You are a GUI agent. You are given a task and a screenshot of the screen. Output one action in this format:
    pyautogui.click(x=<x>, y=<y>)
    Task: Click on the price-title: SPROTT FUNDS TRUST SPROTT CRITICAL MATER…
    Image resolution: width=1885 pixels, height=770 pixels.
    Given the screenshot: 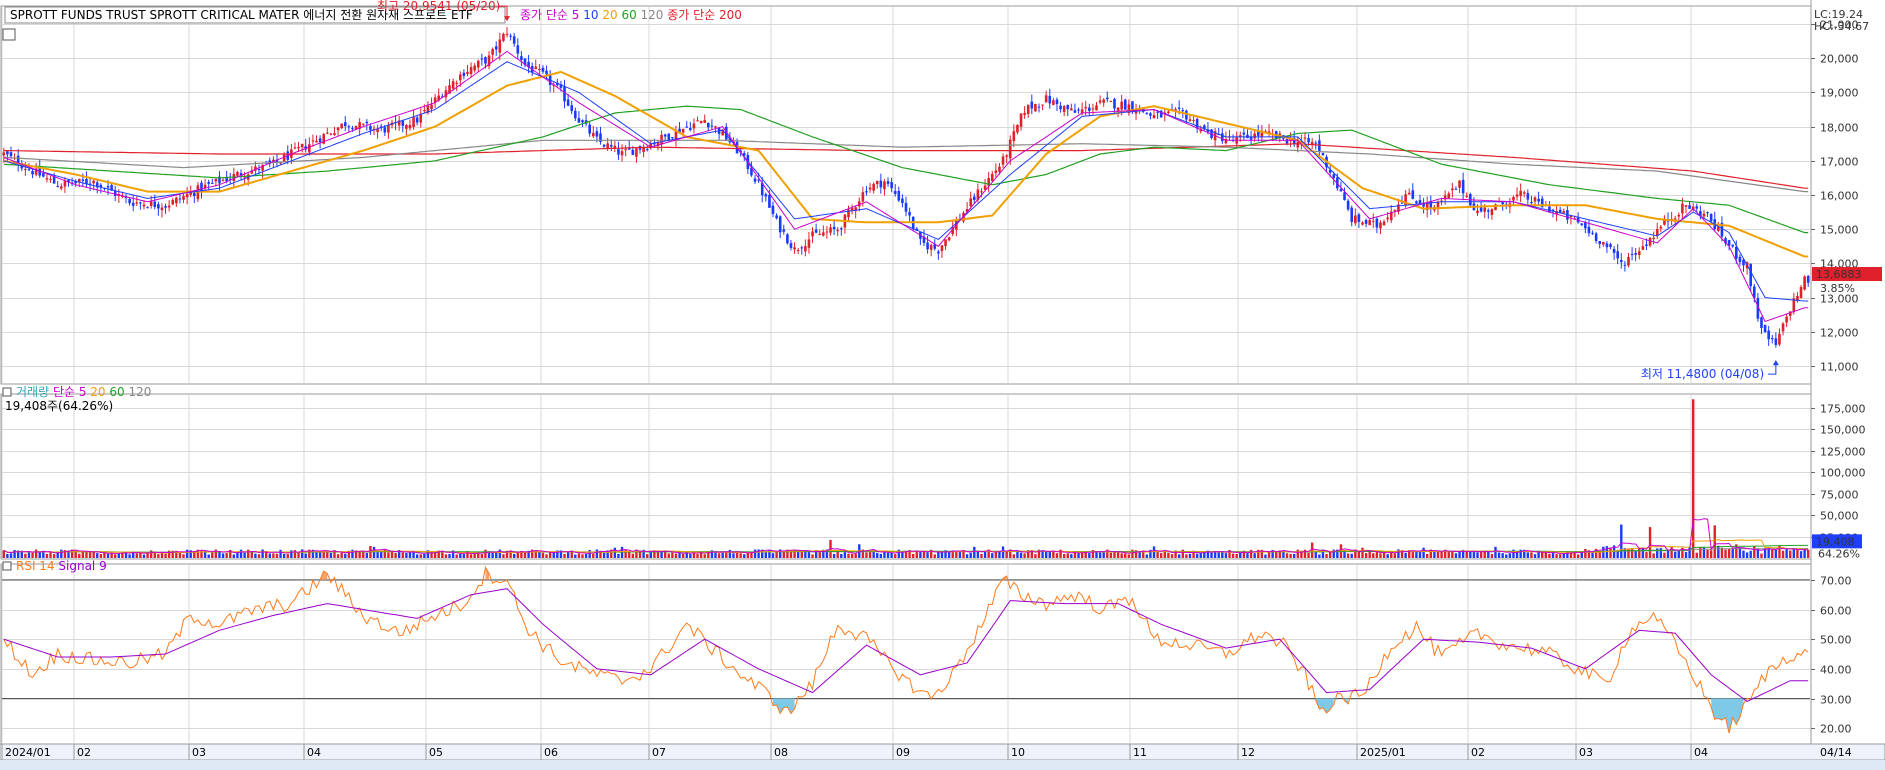 What is the action you would take?
    pyautogui.click(x=241, y=15)
    